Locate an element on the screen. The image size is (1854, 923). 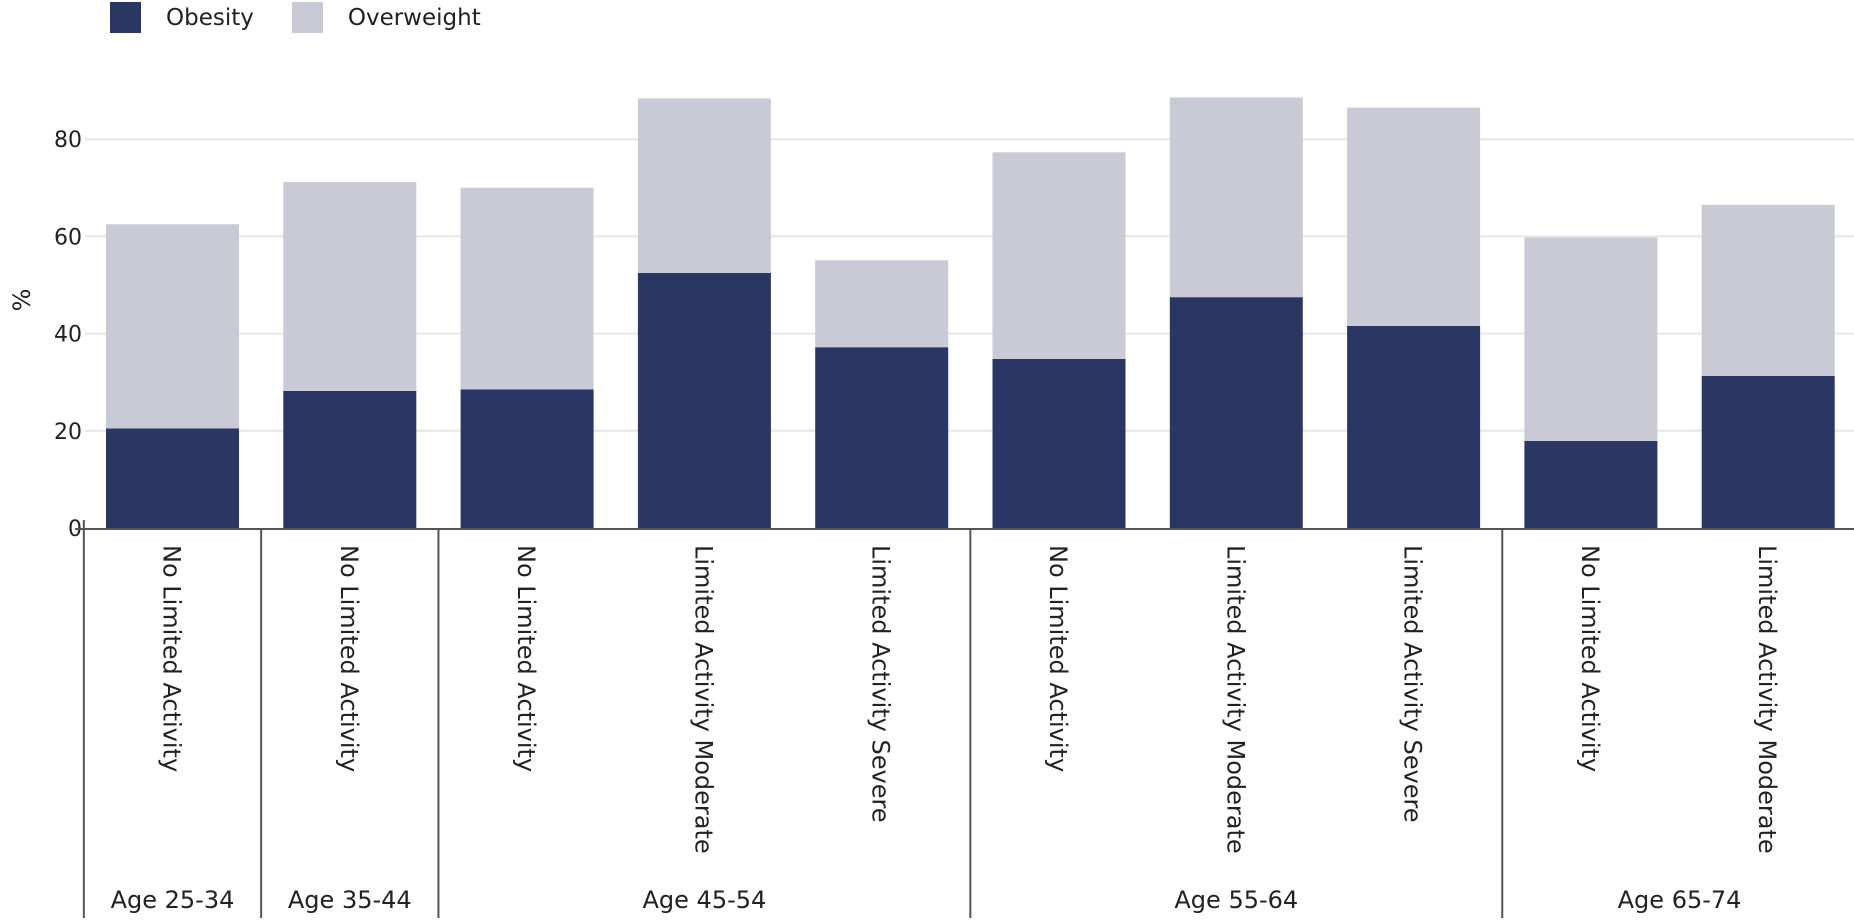
y-tick-label: 20 is located at coordinates (68, 432).